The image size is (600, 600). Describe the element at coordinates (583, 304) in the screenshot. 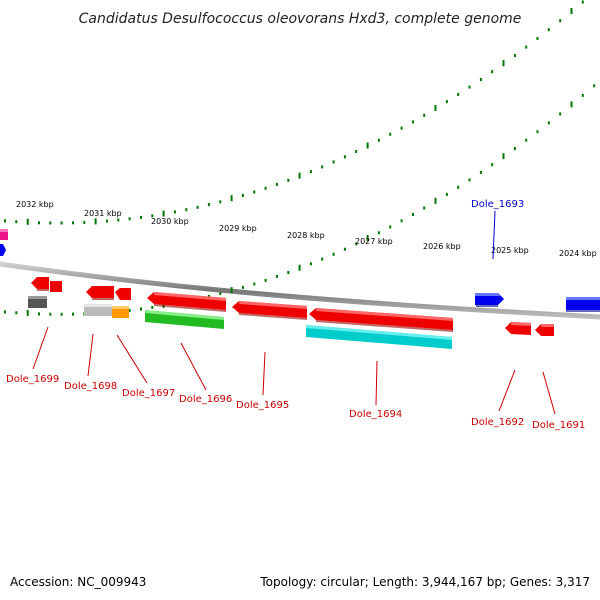

I see `gene-upper-right-blue` at that location.